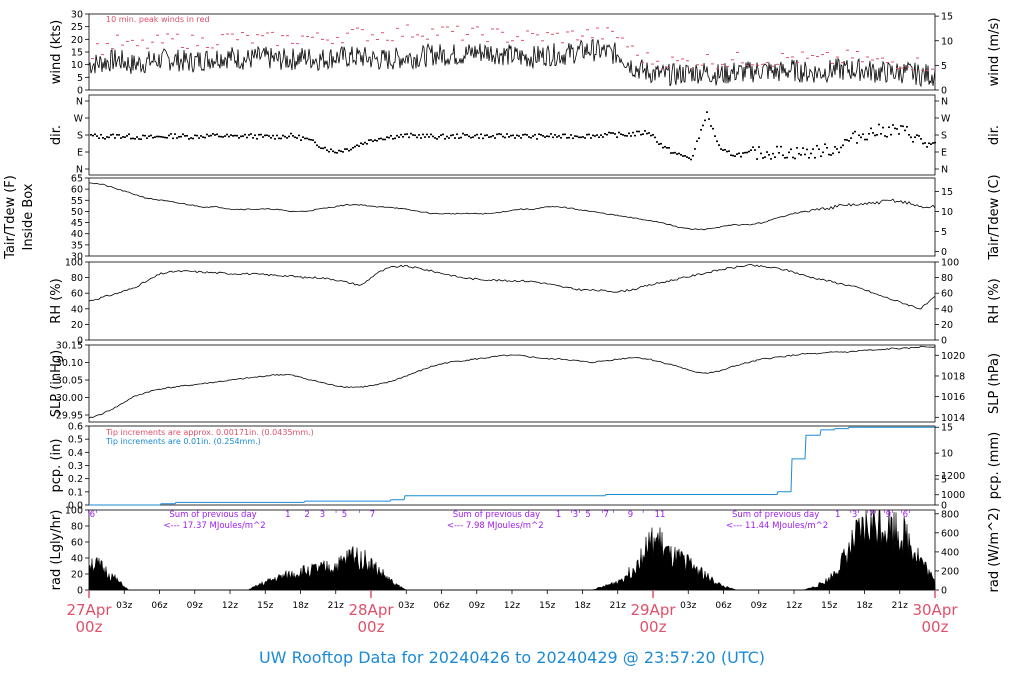  I want to click on rad-daily-sum-value: <--- 17.37 MJoules/m^2, so click(214, 526).